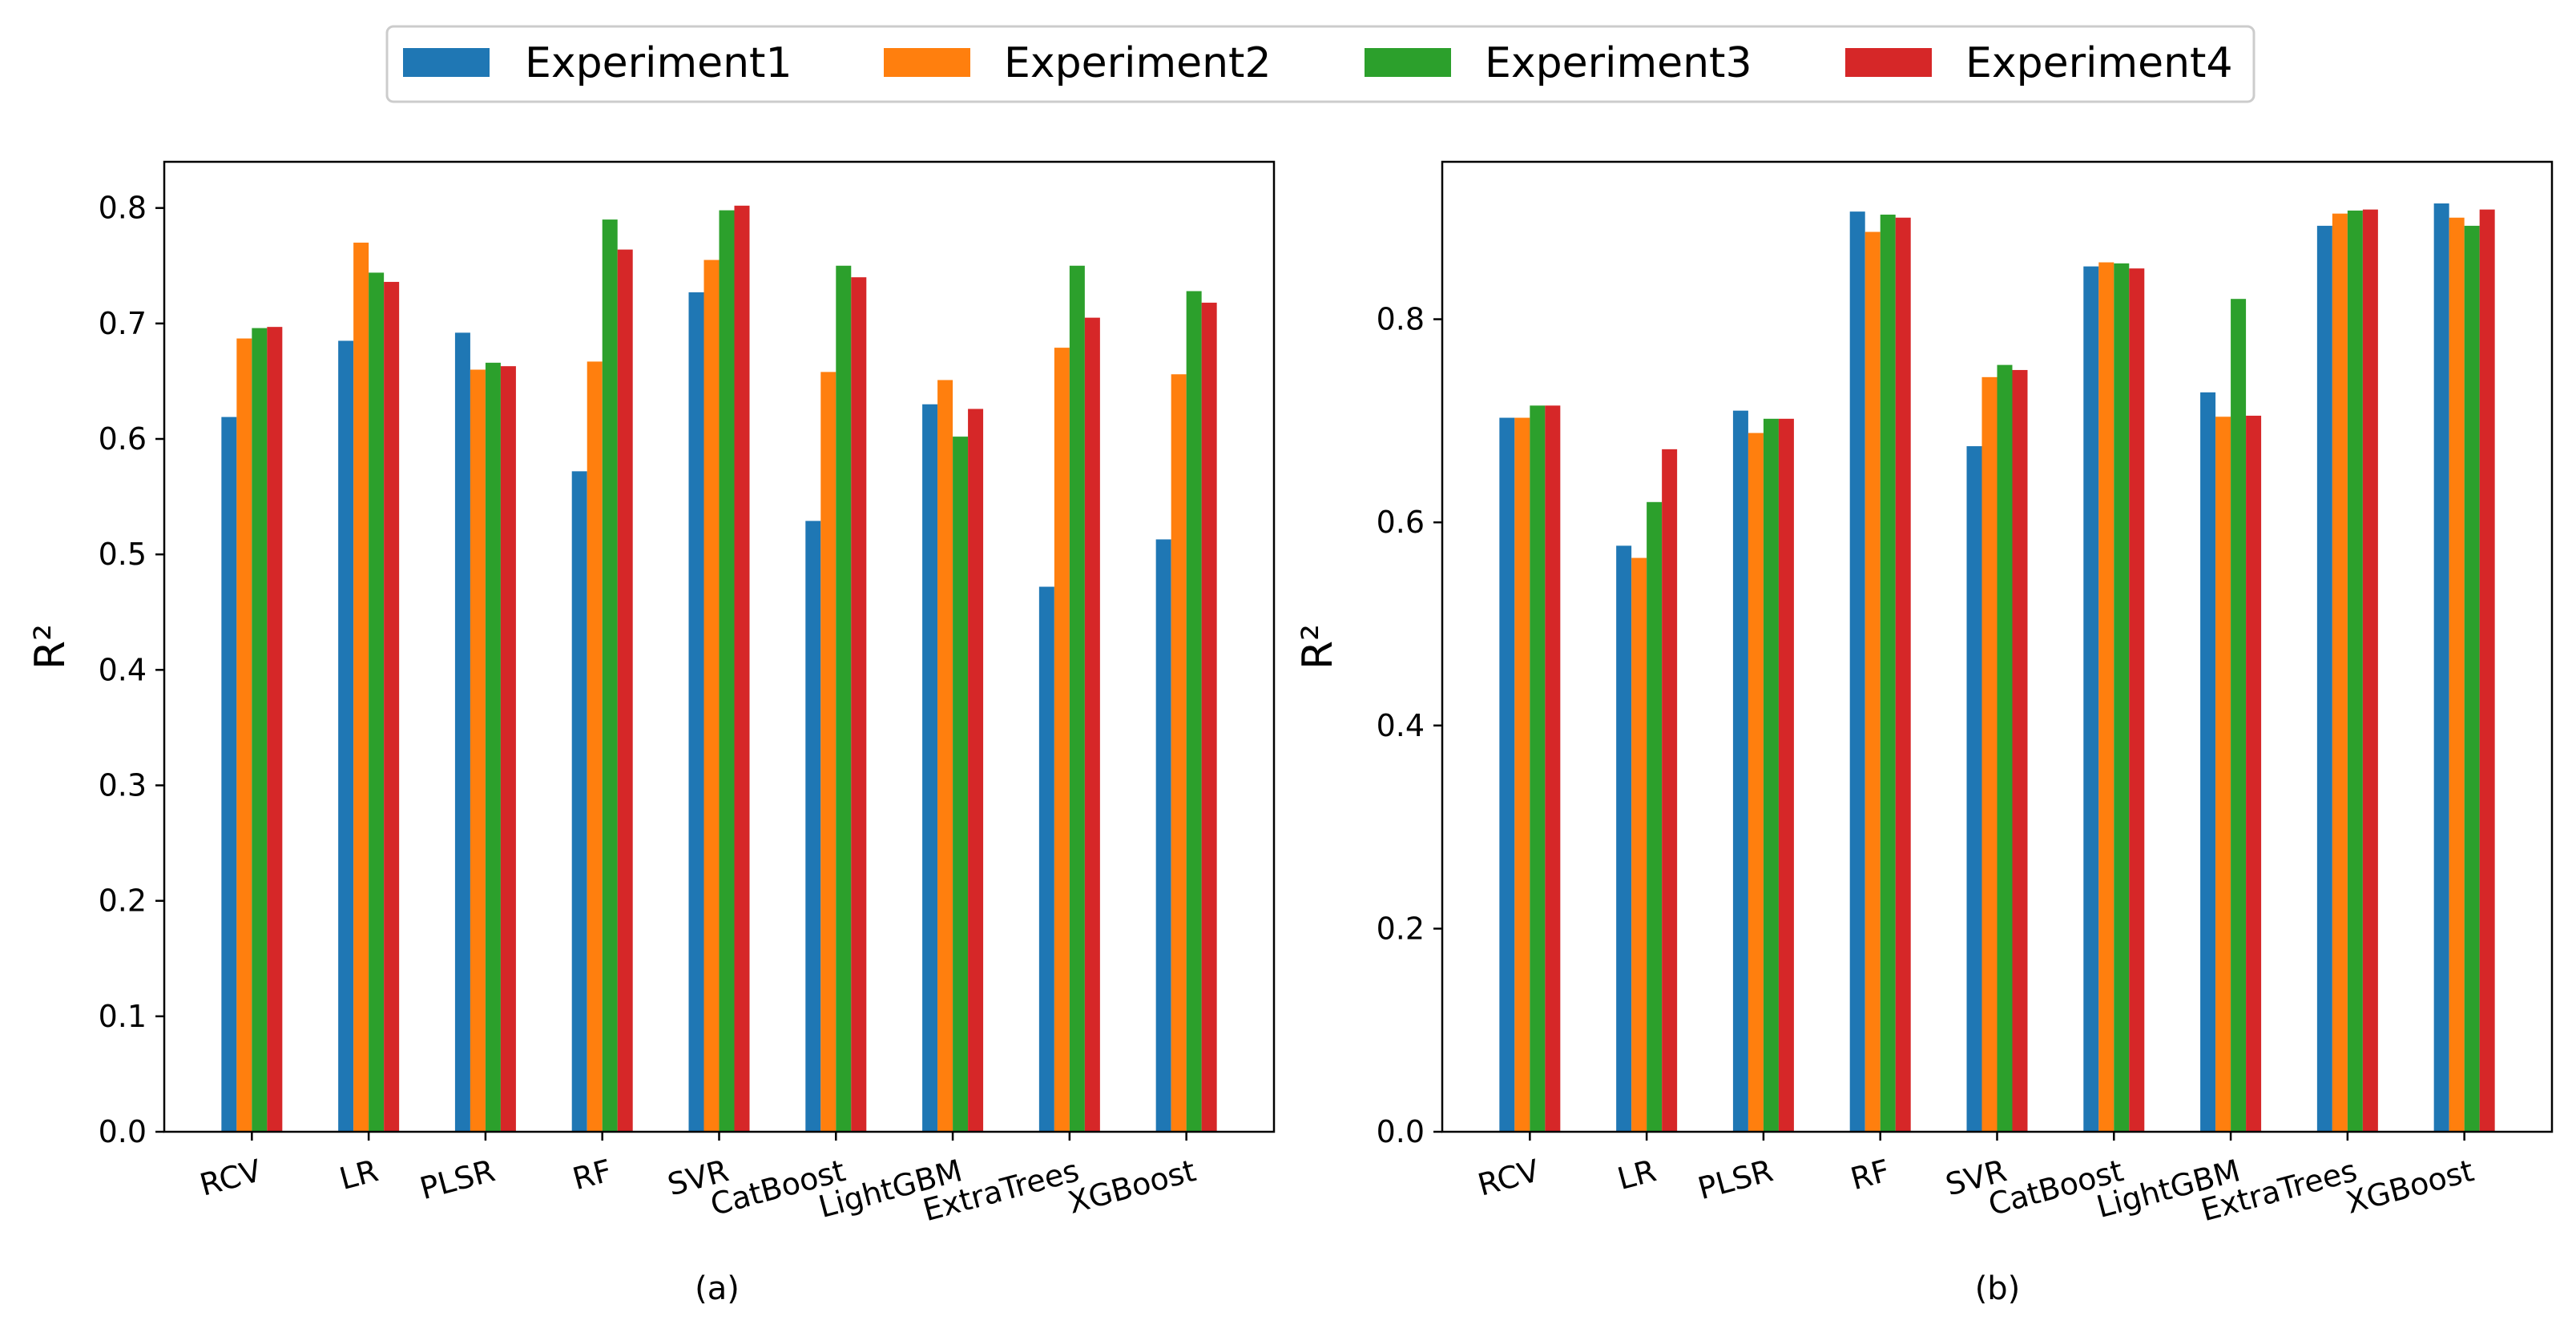  I want to click on bar-b-xgboost-experiment1, so click(2441, 668).